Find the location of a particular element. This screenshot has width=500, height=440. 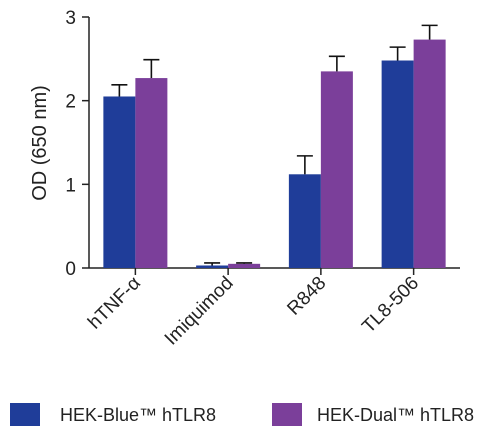

y-tick-label: 2 is located at coordinates (70, 102).